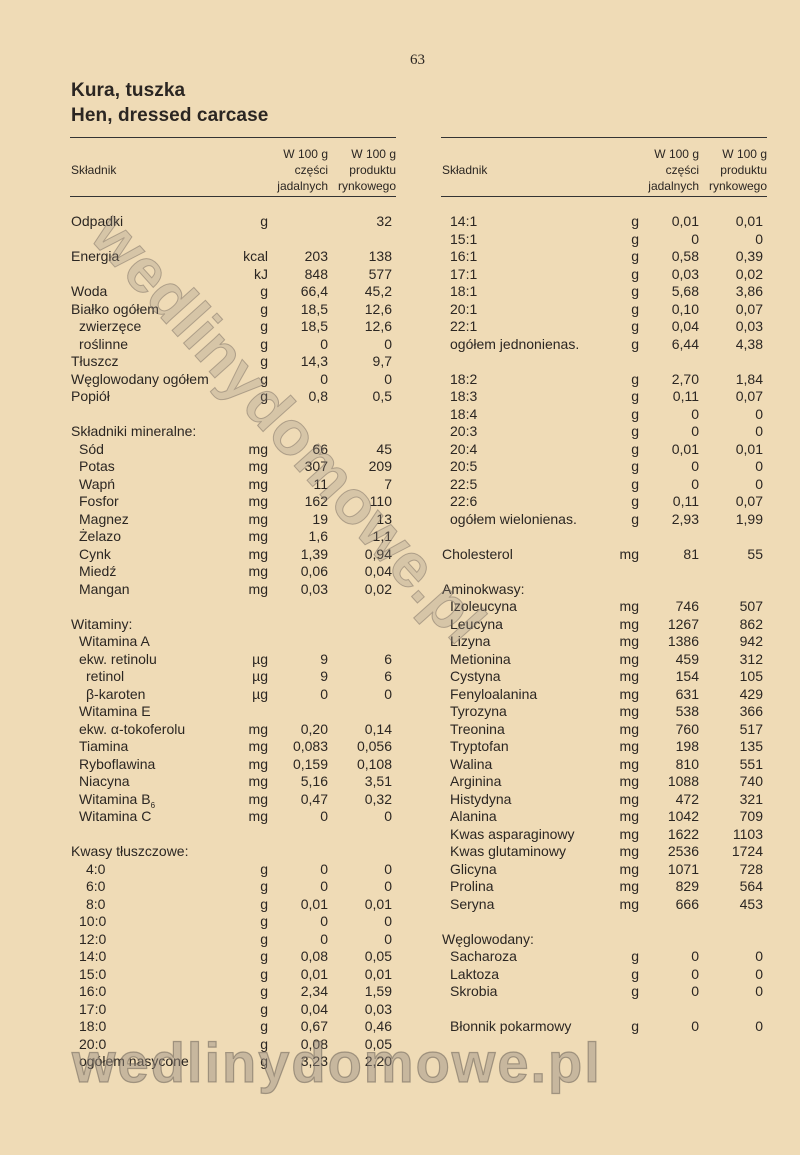  I want to click on row-label: Tryptofan, so click(479, 746).